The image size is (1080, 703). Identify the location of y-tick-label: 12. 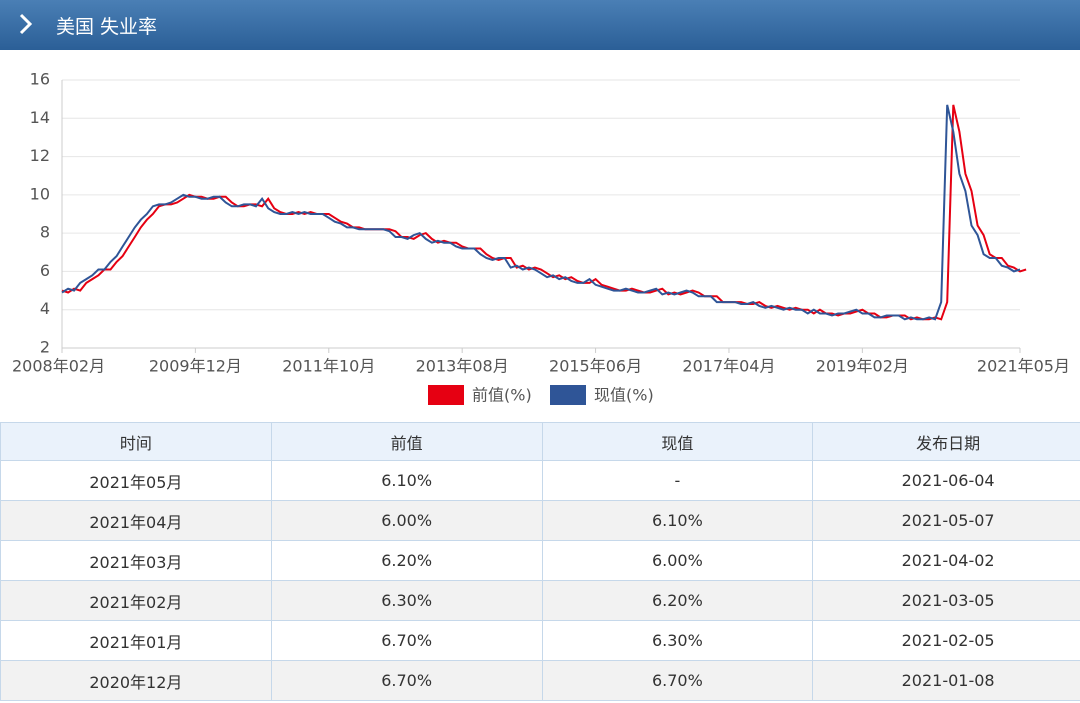
(40, 155).